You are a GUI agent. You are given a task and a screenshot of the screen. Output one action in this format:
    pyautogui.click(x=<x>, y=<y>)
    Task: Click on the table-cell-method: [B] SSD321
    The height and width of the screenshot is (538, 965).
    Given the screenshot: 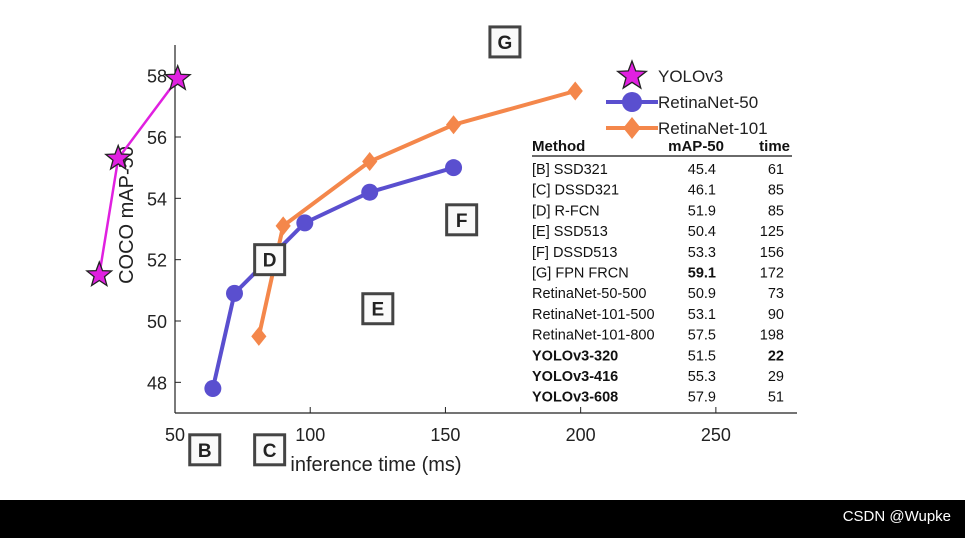 What is the action you would take?
    pyautogui.click(x=570, y=170)
    